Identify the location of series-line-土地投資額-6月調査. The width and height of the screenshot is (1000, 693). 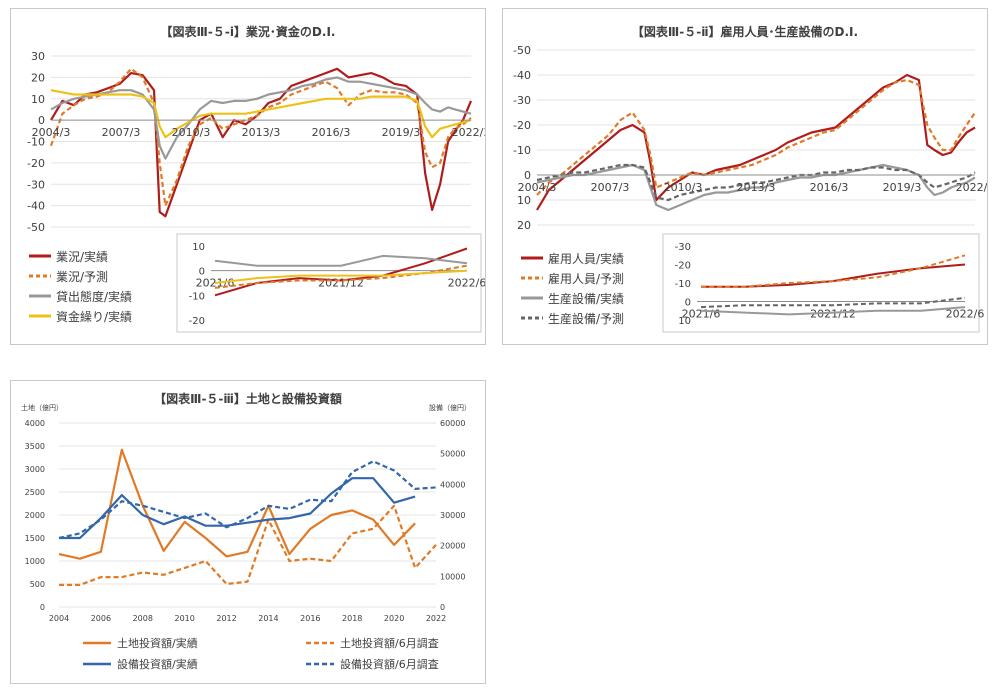
(248, 545).